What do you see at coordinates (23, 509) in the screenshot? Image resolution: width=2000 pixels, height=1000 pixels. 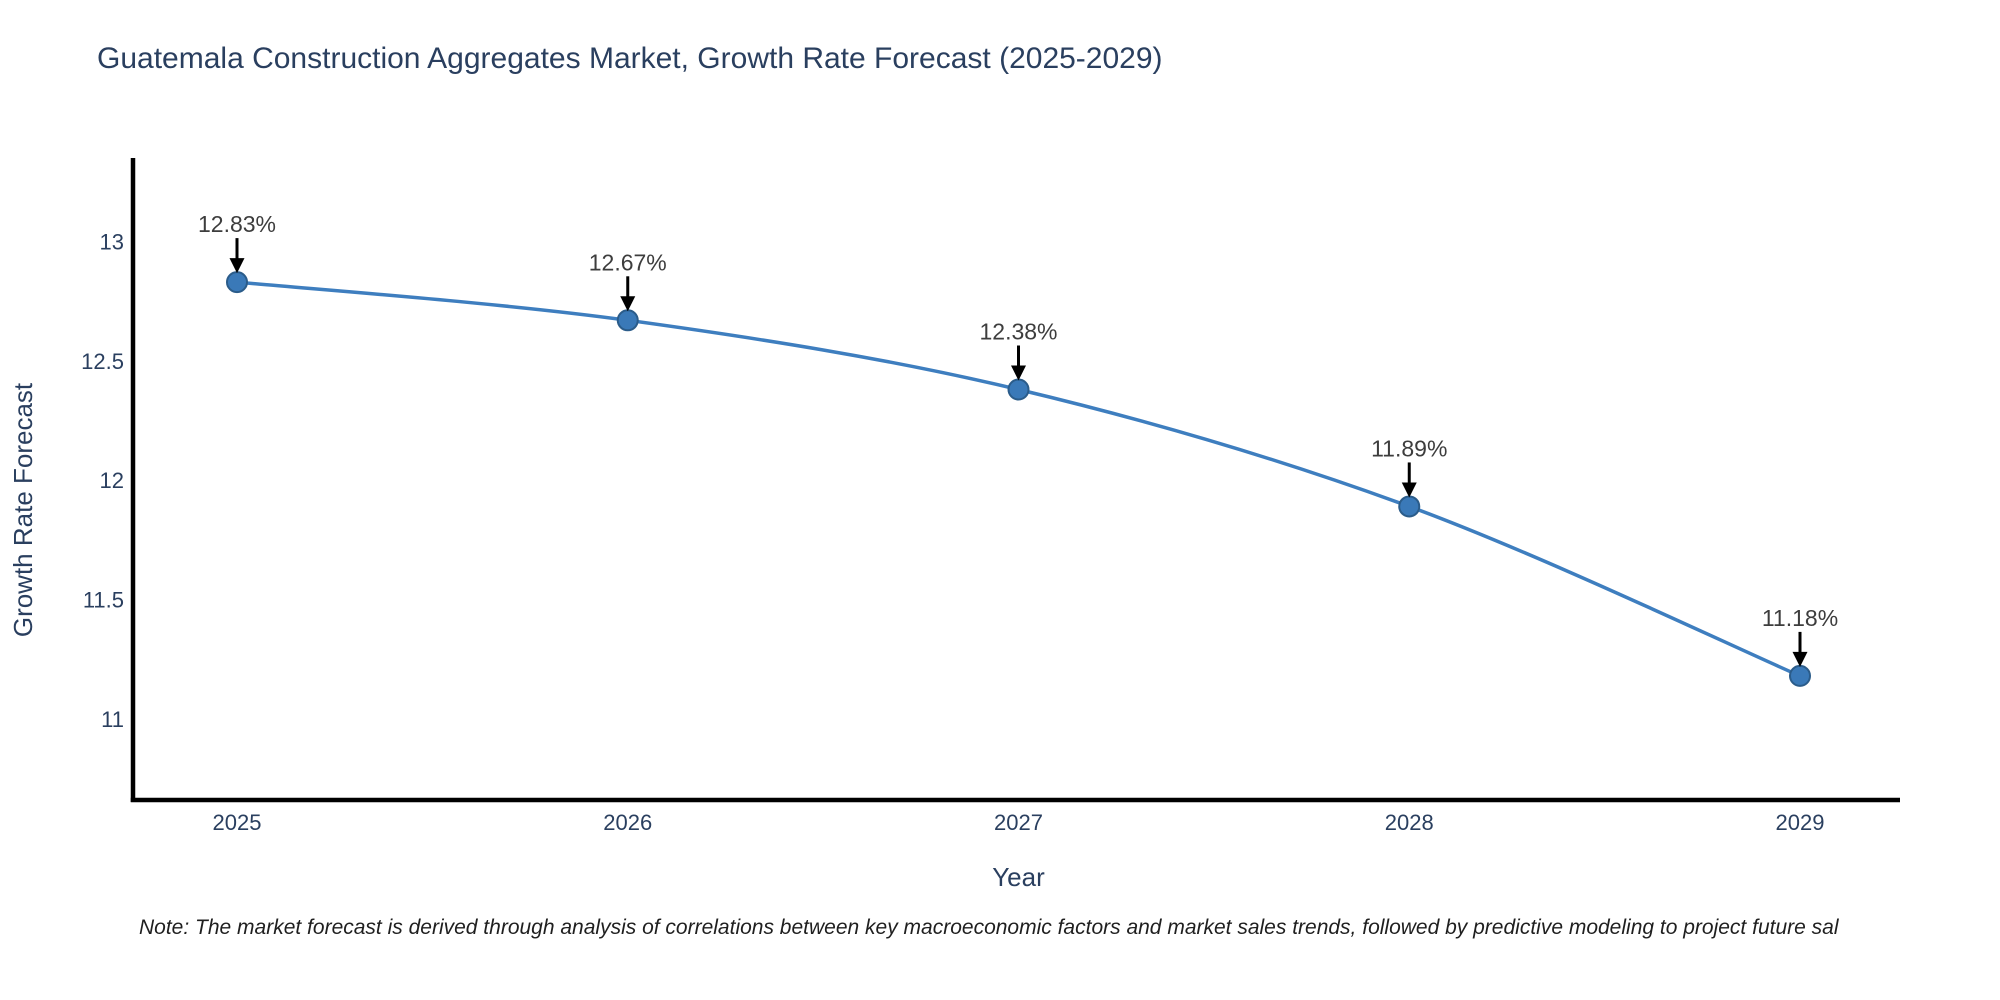 I see `y-axis-title: Growth Rate Forecast` at bounding box center [23, 509].